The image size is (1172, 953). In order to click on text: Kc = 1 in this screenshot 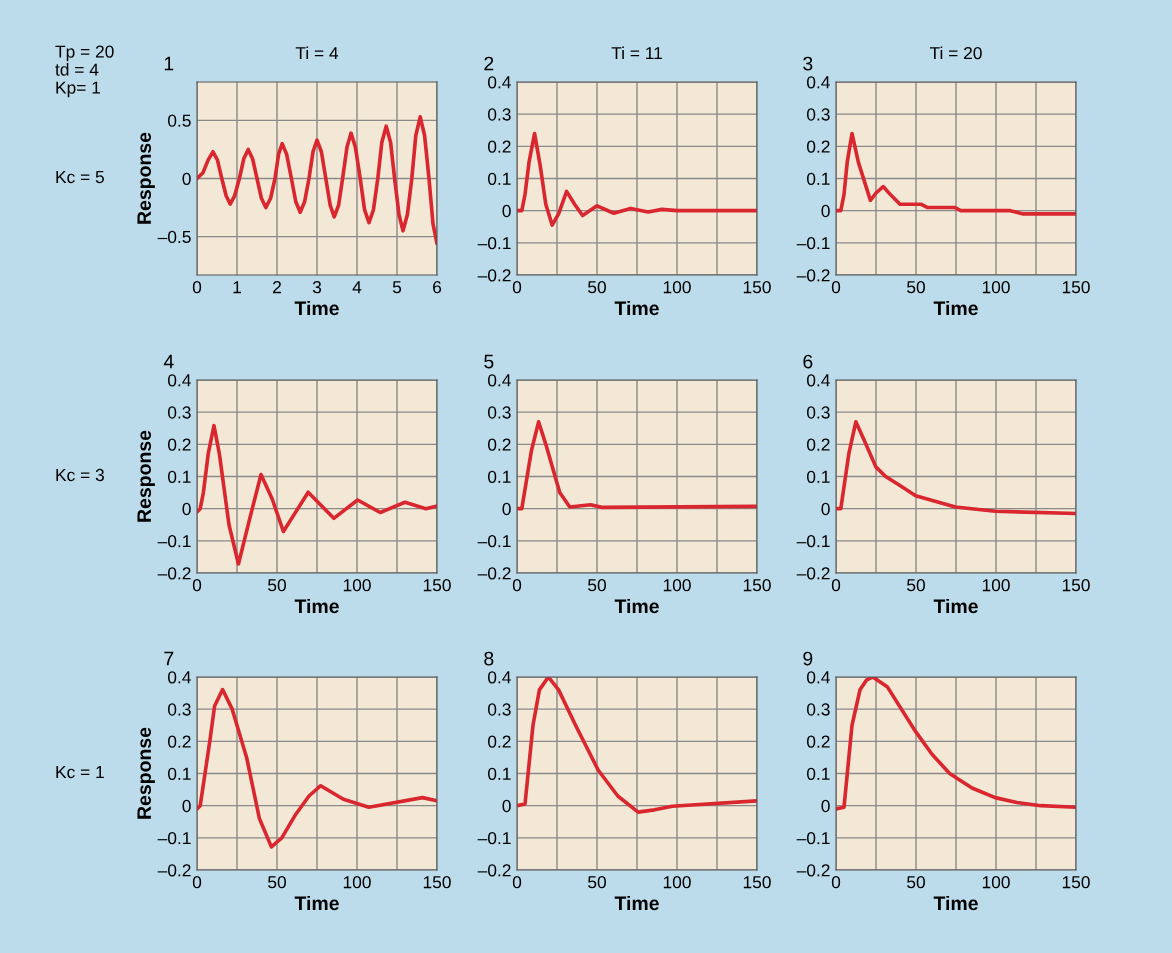, I will do `click(80, 772)`.